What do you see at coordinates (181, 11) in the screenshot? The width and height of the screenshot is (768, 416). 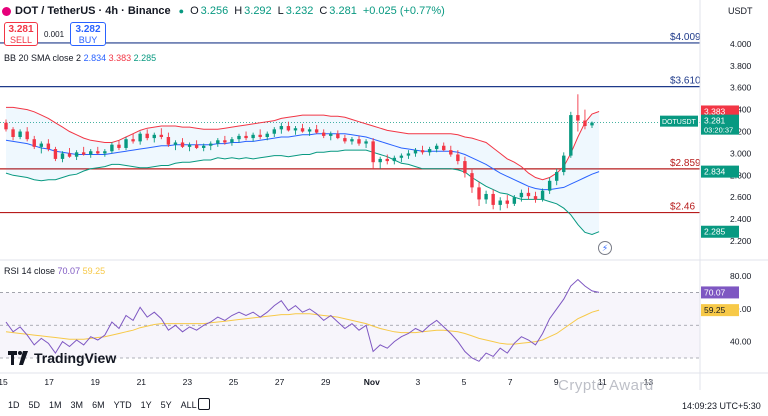 I see `market-open-icon: ●` at bounding box center [181, 11].